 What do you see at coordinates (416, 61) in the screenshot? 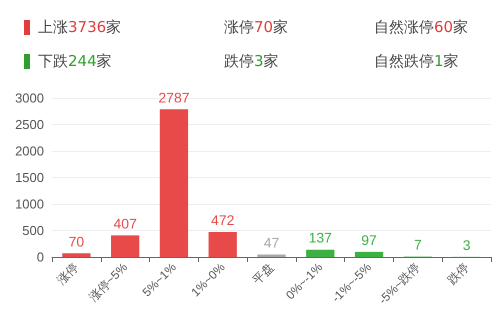
I see `text: 自然跌停1家` at bounding box center [416, 61].